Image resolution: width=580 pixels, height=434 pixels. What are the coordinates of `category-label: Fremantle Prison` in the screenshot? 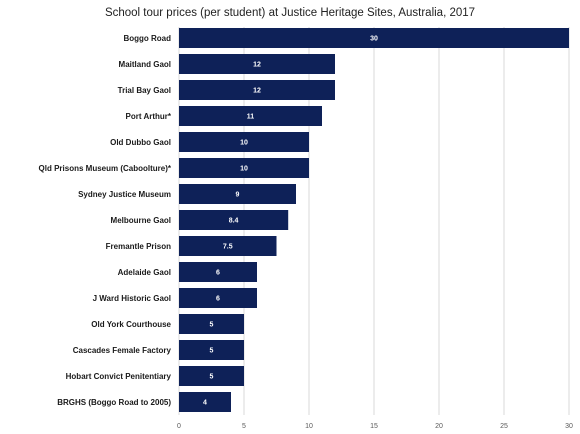 It's located at (138, 246).